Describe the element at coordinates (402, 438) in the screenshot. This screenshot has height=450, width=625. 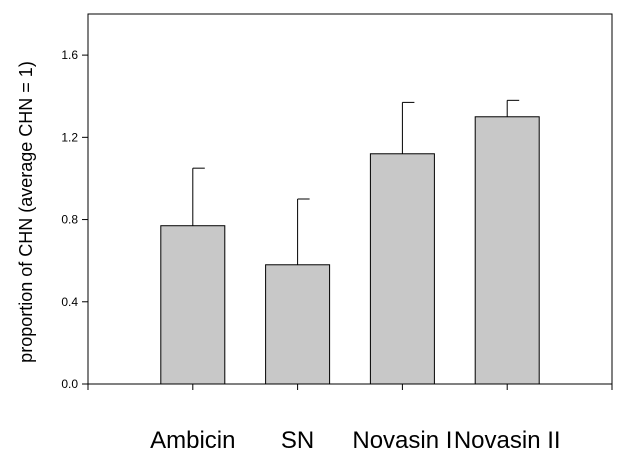
I see `x-category-label: Novasin I` at that location.